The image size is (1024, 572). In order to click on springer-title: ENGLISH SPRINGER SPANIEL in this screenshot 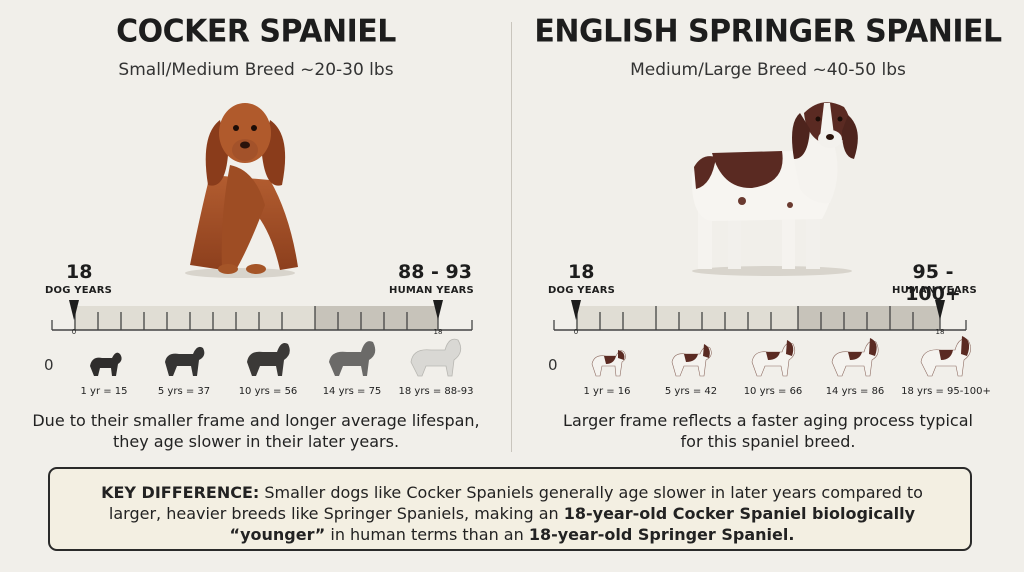, I will do `click(768, 31)`.